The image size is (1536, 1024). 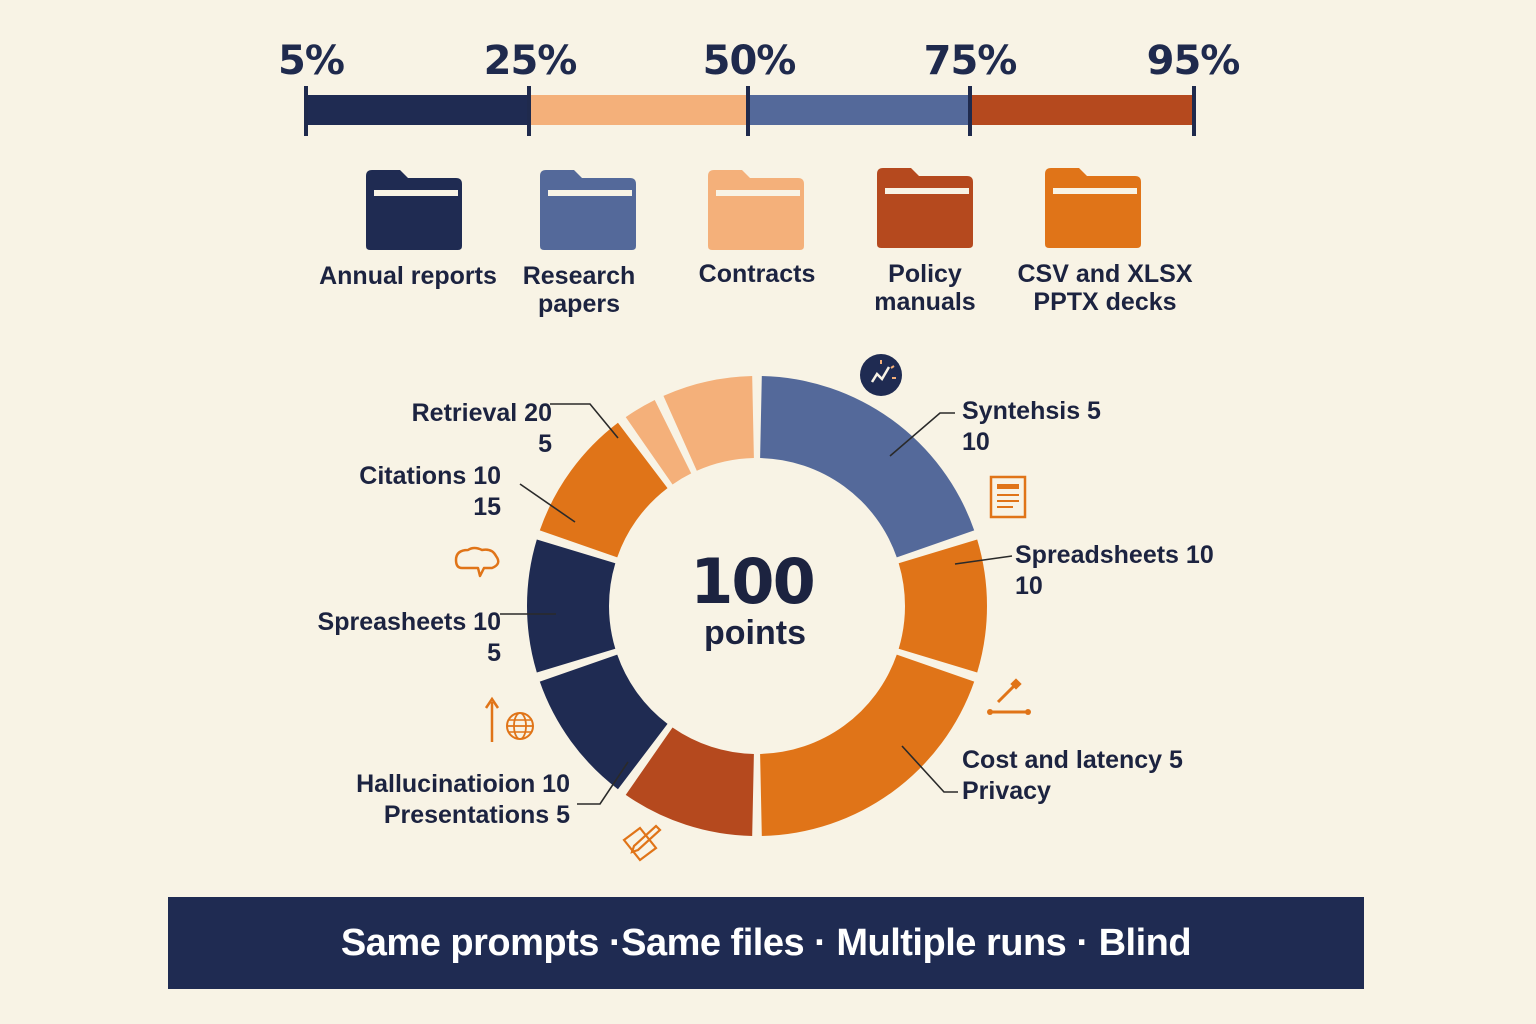 What do you see at coordinates (476, 815) in the screenshot?
I see `slice-label-line: Presentations 5` at bounding box center [476, 815].